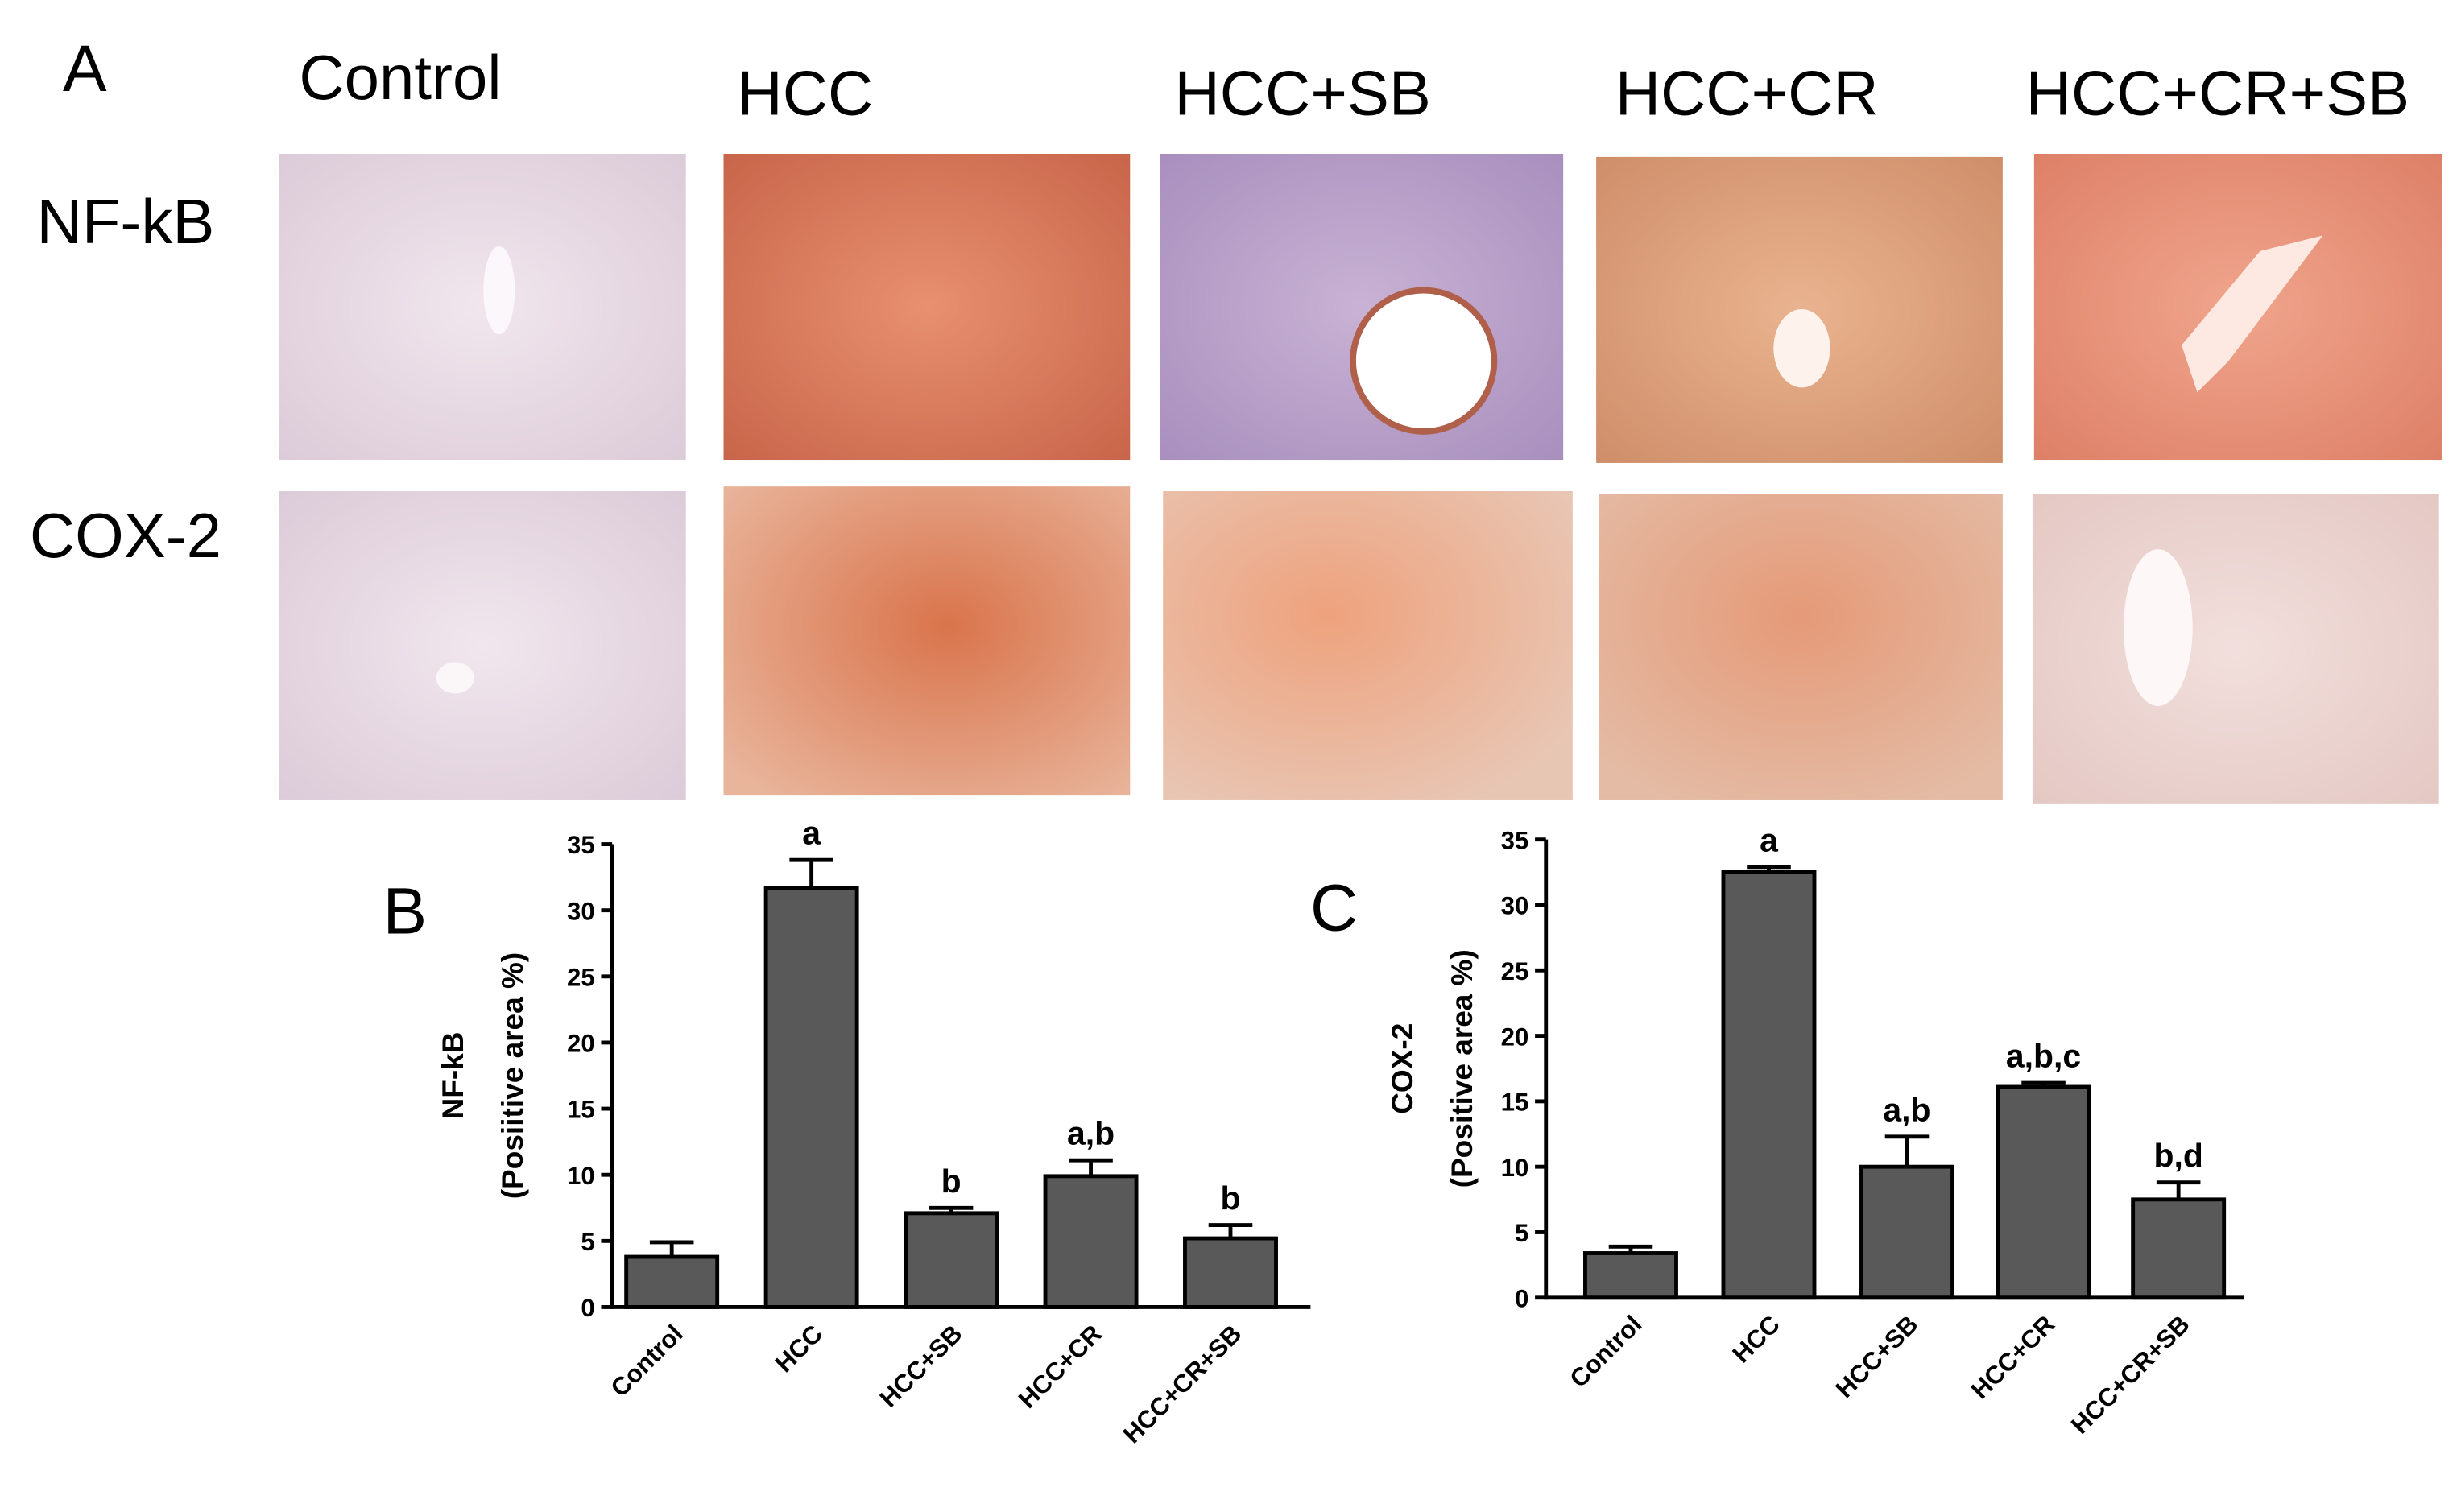 The height and width of the screenshot is (1512, 2461). Describe the element at coordinates (85, 68) in the screenshot. I see `panel-label: A` at that location.